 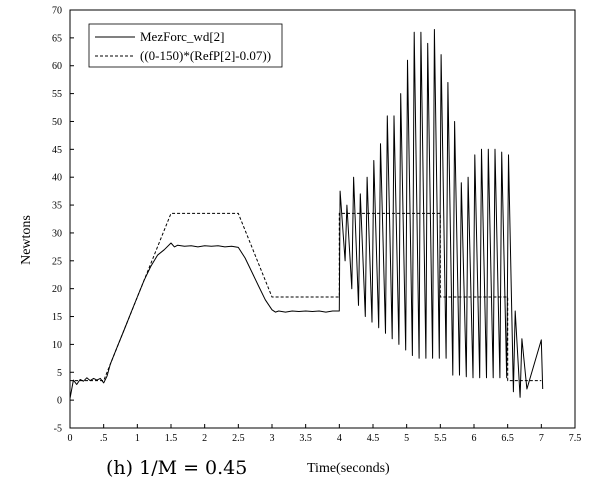 What do you see at coordinates (205, 55) in the screenshot?
I see `legend-label-series-2: ((0-150)*(RefP[2]-0.07))` at bounding box center [205, 55].